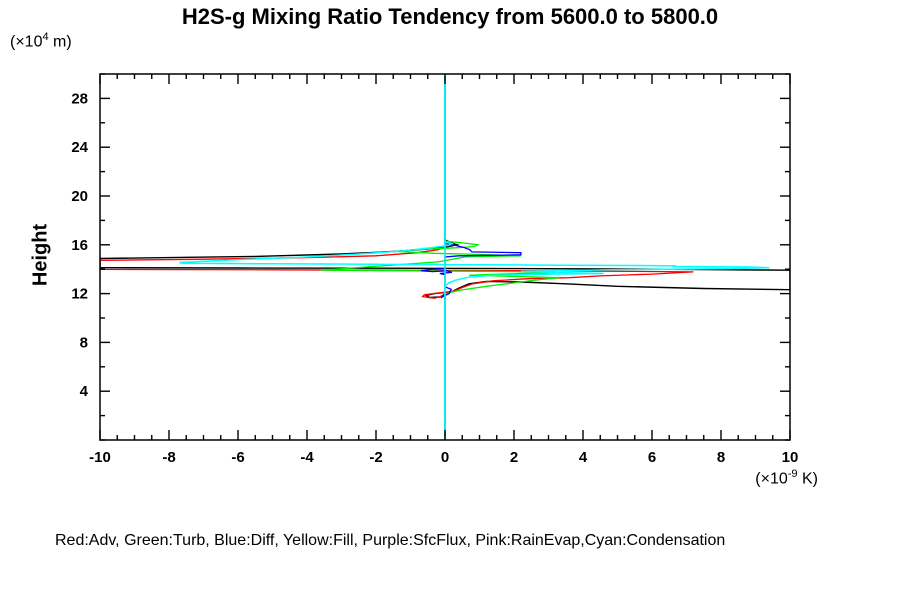 This screenshot has width=900, height=600. Describe the element at coordinates (26, 42) in the screenshot. I see `y-unit-pre: (×10` at that location.